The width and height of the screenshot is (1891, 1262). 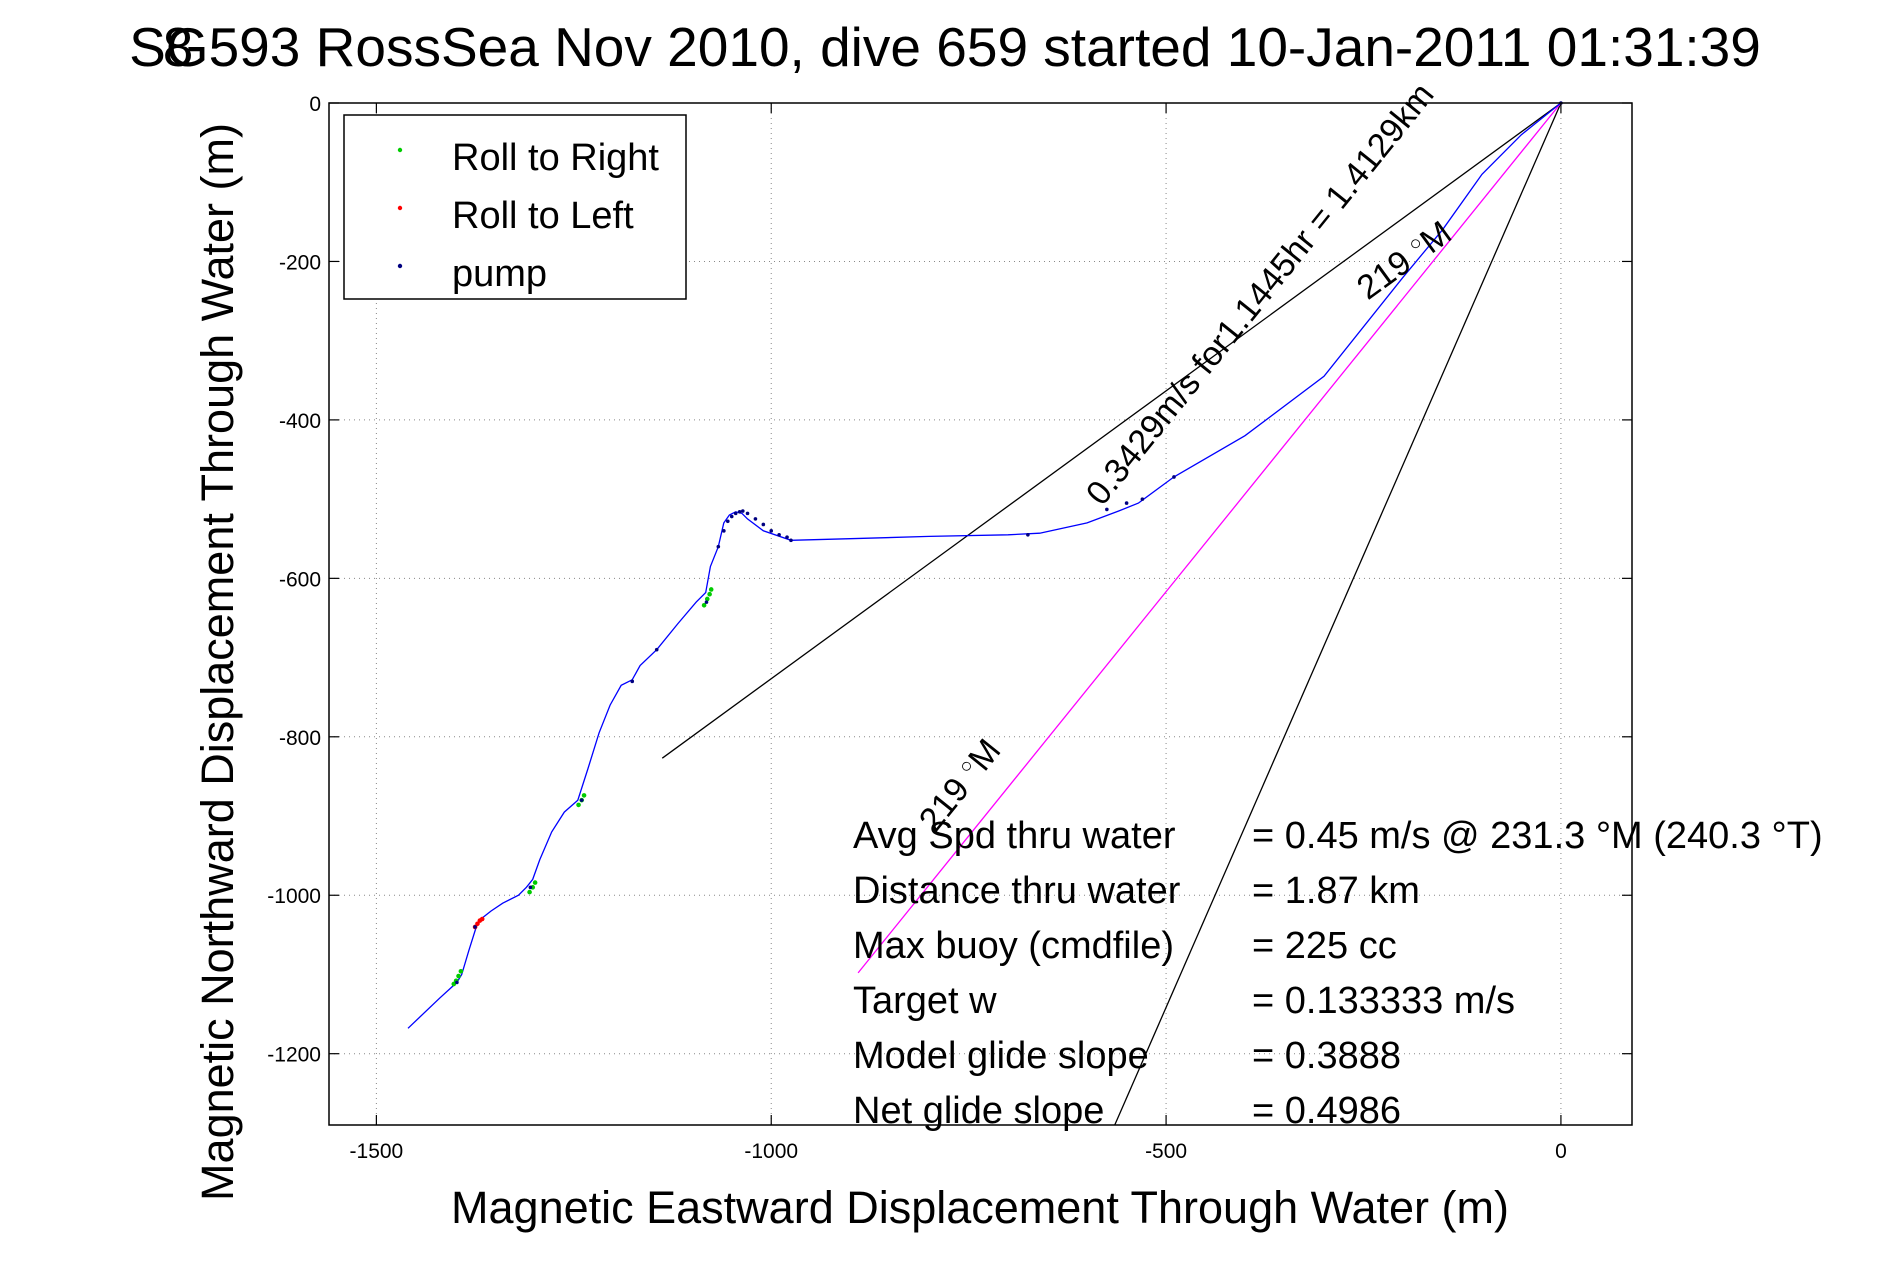 What do you see at coordinates (499, 274) in the screenshot?
I see `legend-label-pump: pump` at bounding box center [499, 274].